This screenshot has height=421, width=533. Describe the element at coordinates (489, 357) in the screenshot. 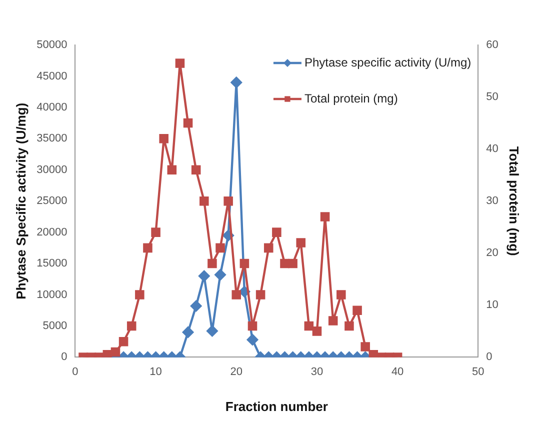

I see `y2-tick-label: 0` at that location.